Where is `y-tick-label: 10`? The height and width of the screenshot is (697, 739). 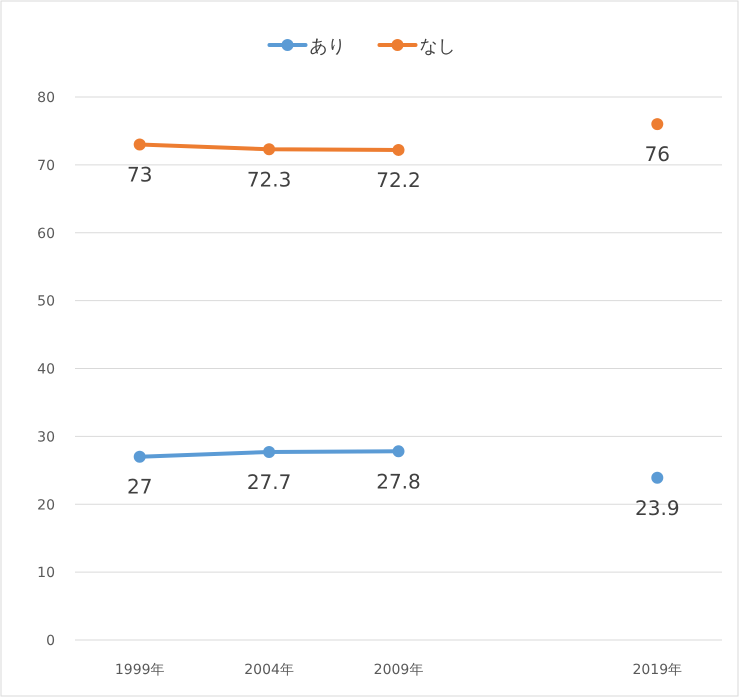
y-tick-label: 10 is located at coordinates (46, 573).